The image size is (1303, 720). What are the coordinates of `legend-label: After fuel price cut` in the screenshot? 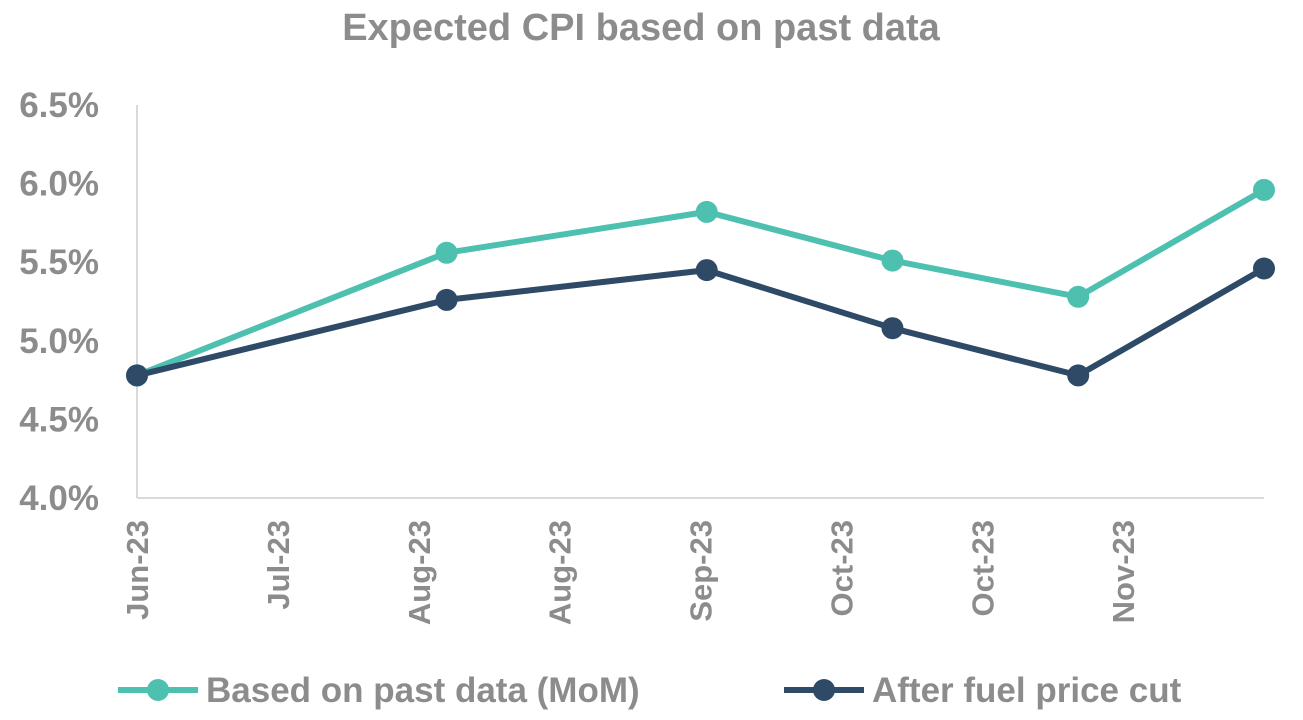 It's located at (1027, 690).